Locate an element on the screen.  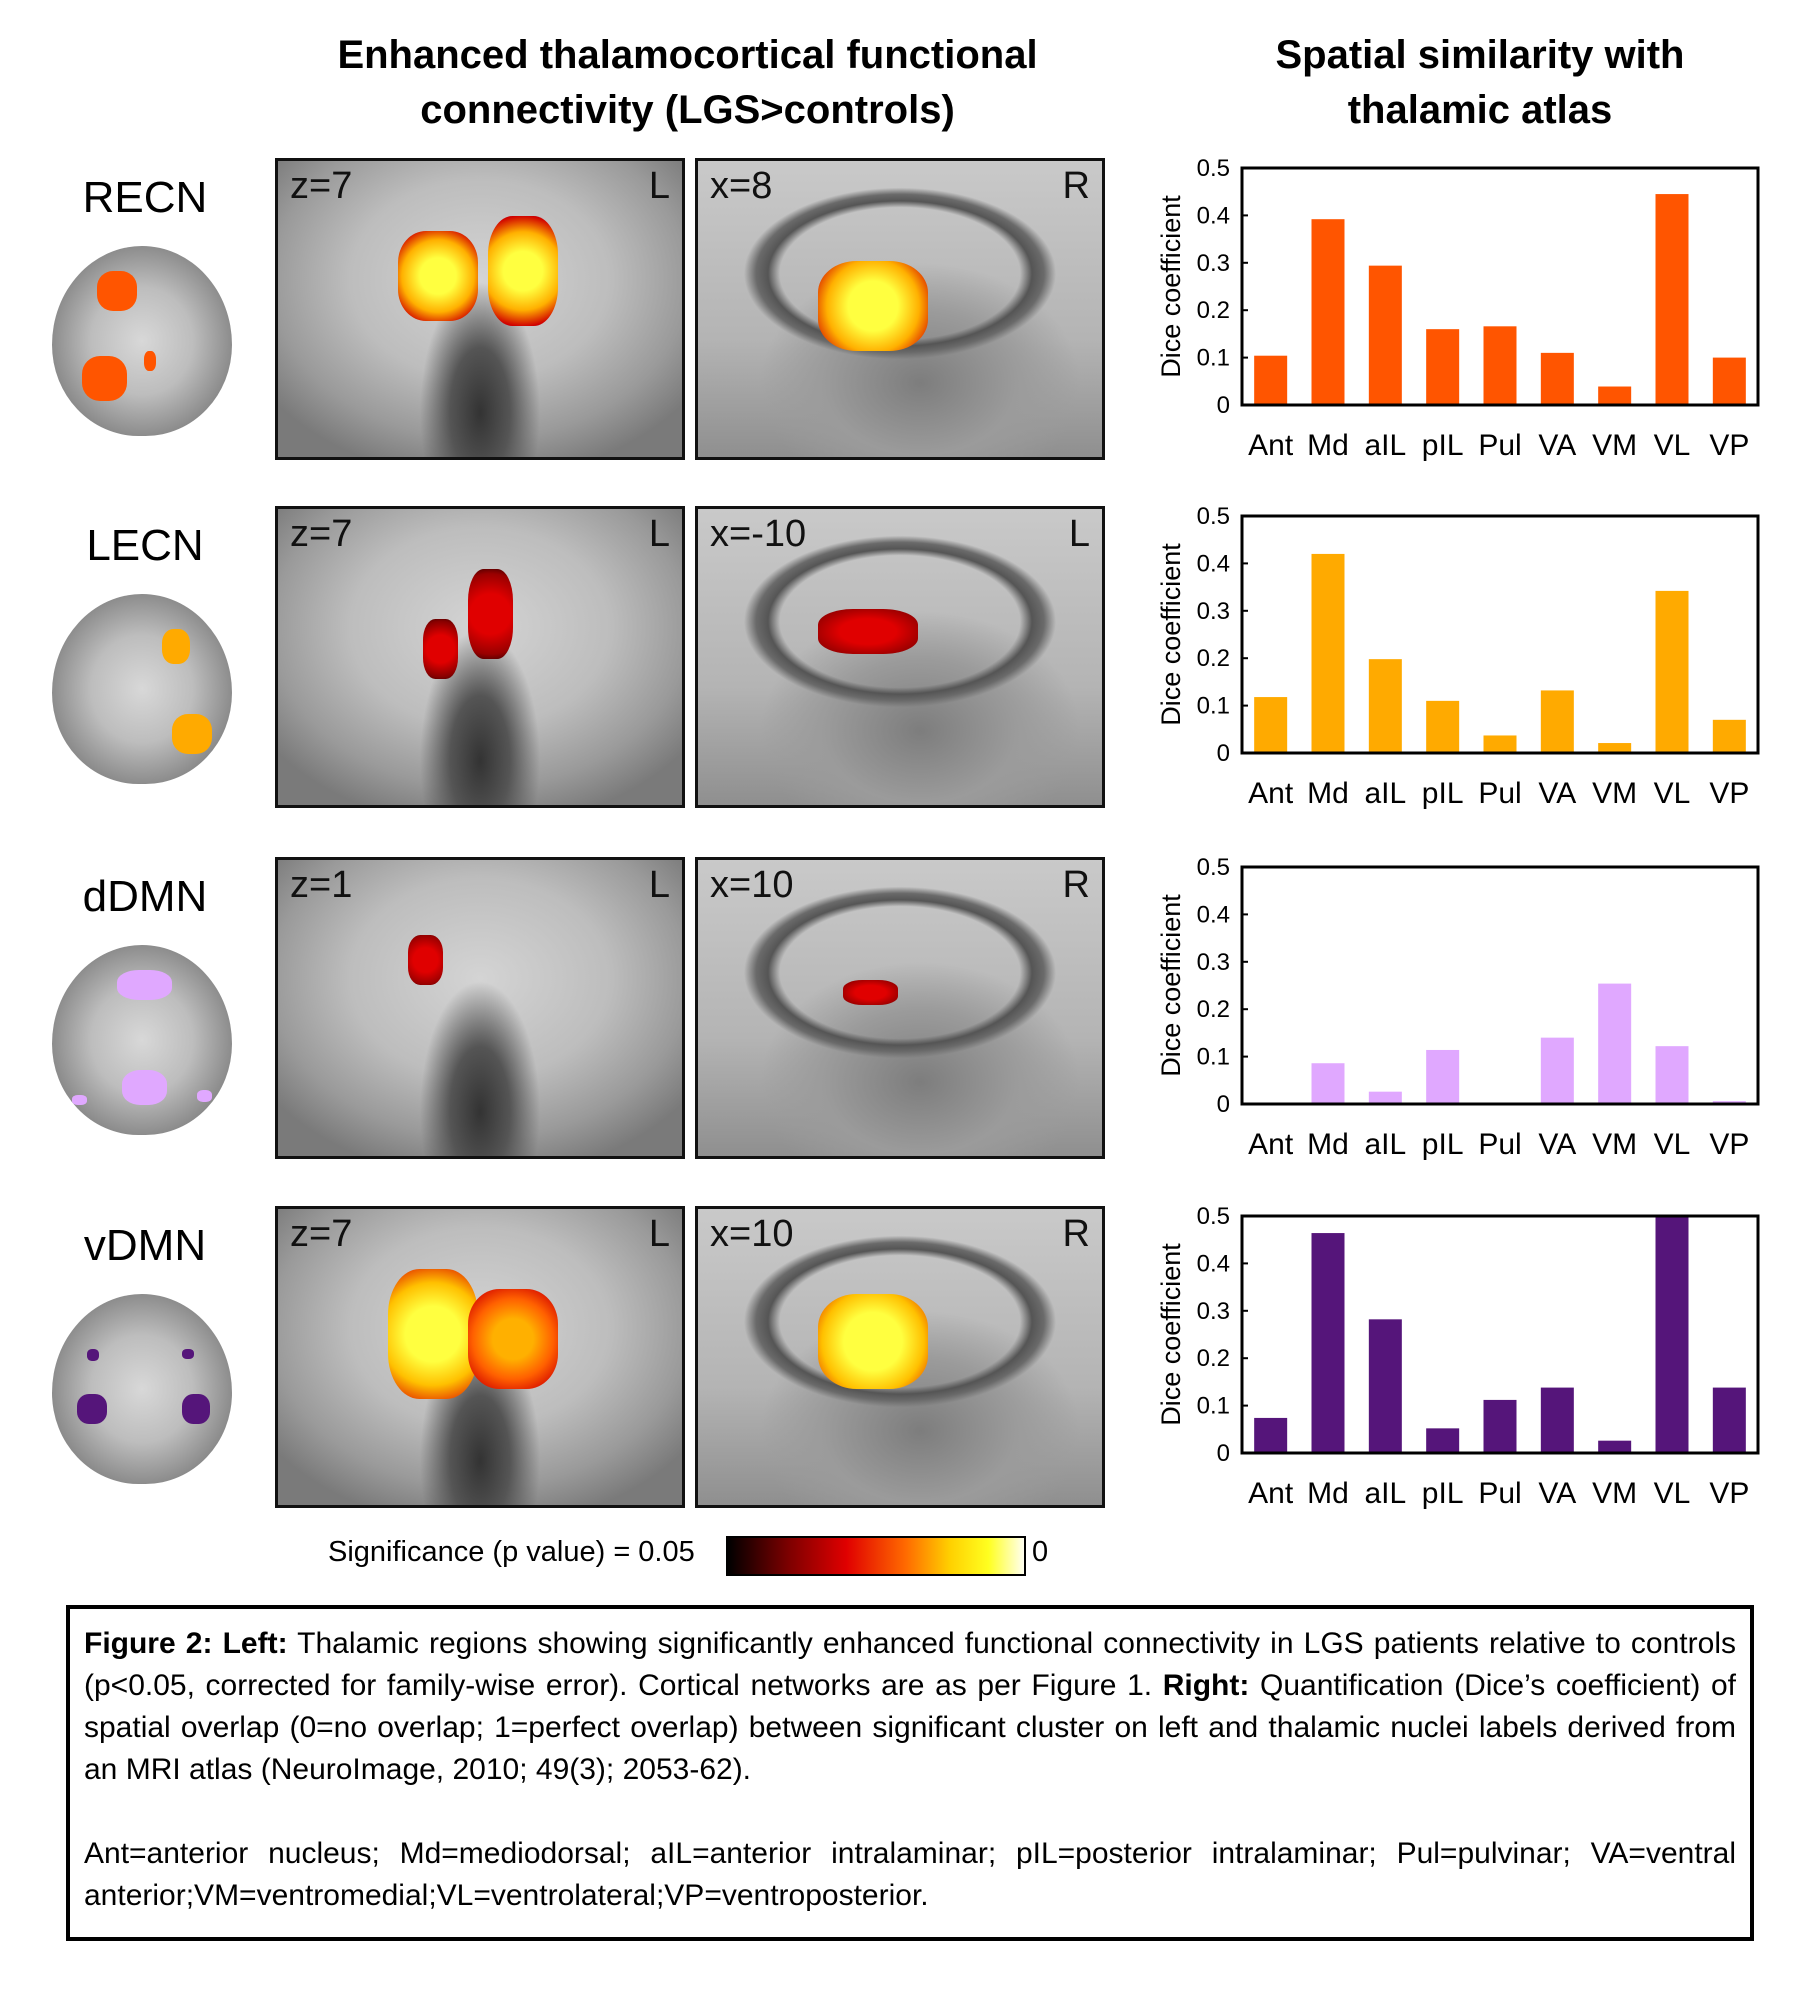
network-label: vDMN is located at coordinates (145, 1245).